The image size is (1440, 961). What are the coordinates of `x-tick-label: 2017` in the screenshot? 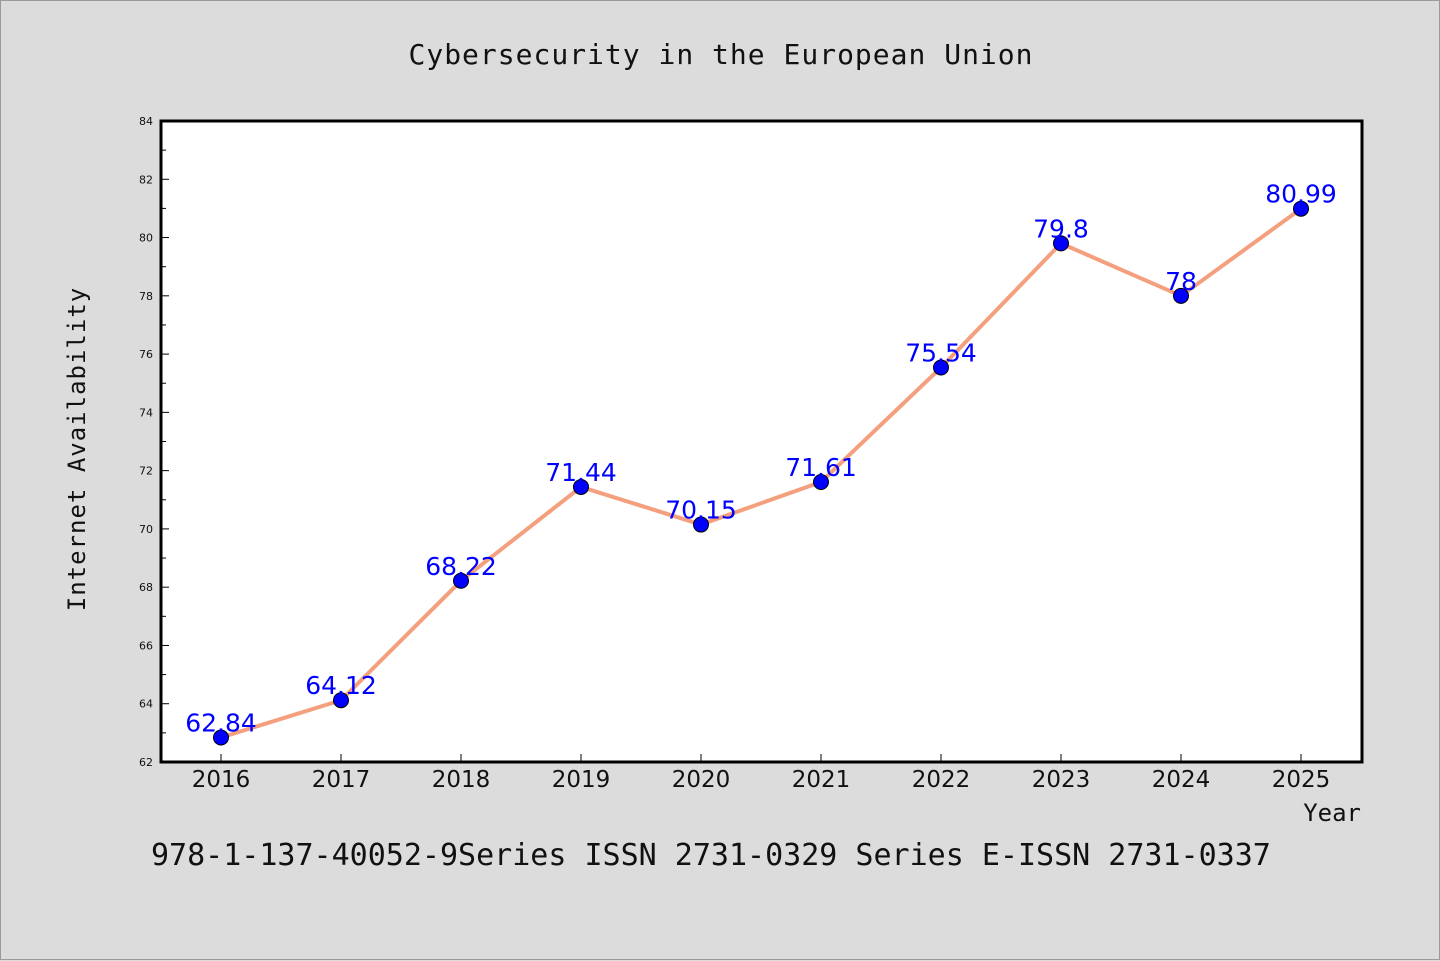 It's located at (341, 780).